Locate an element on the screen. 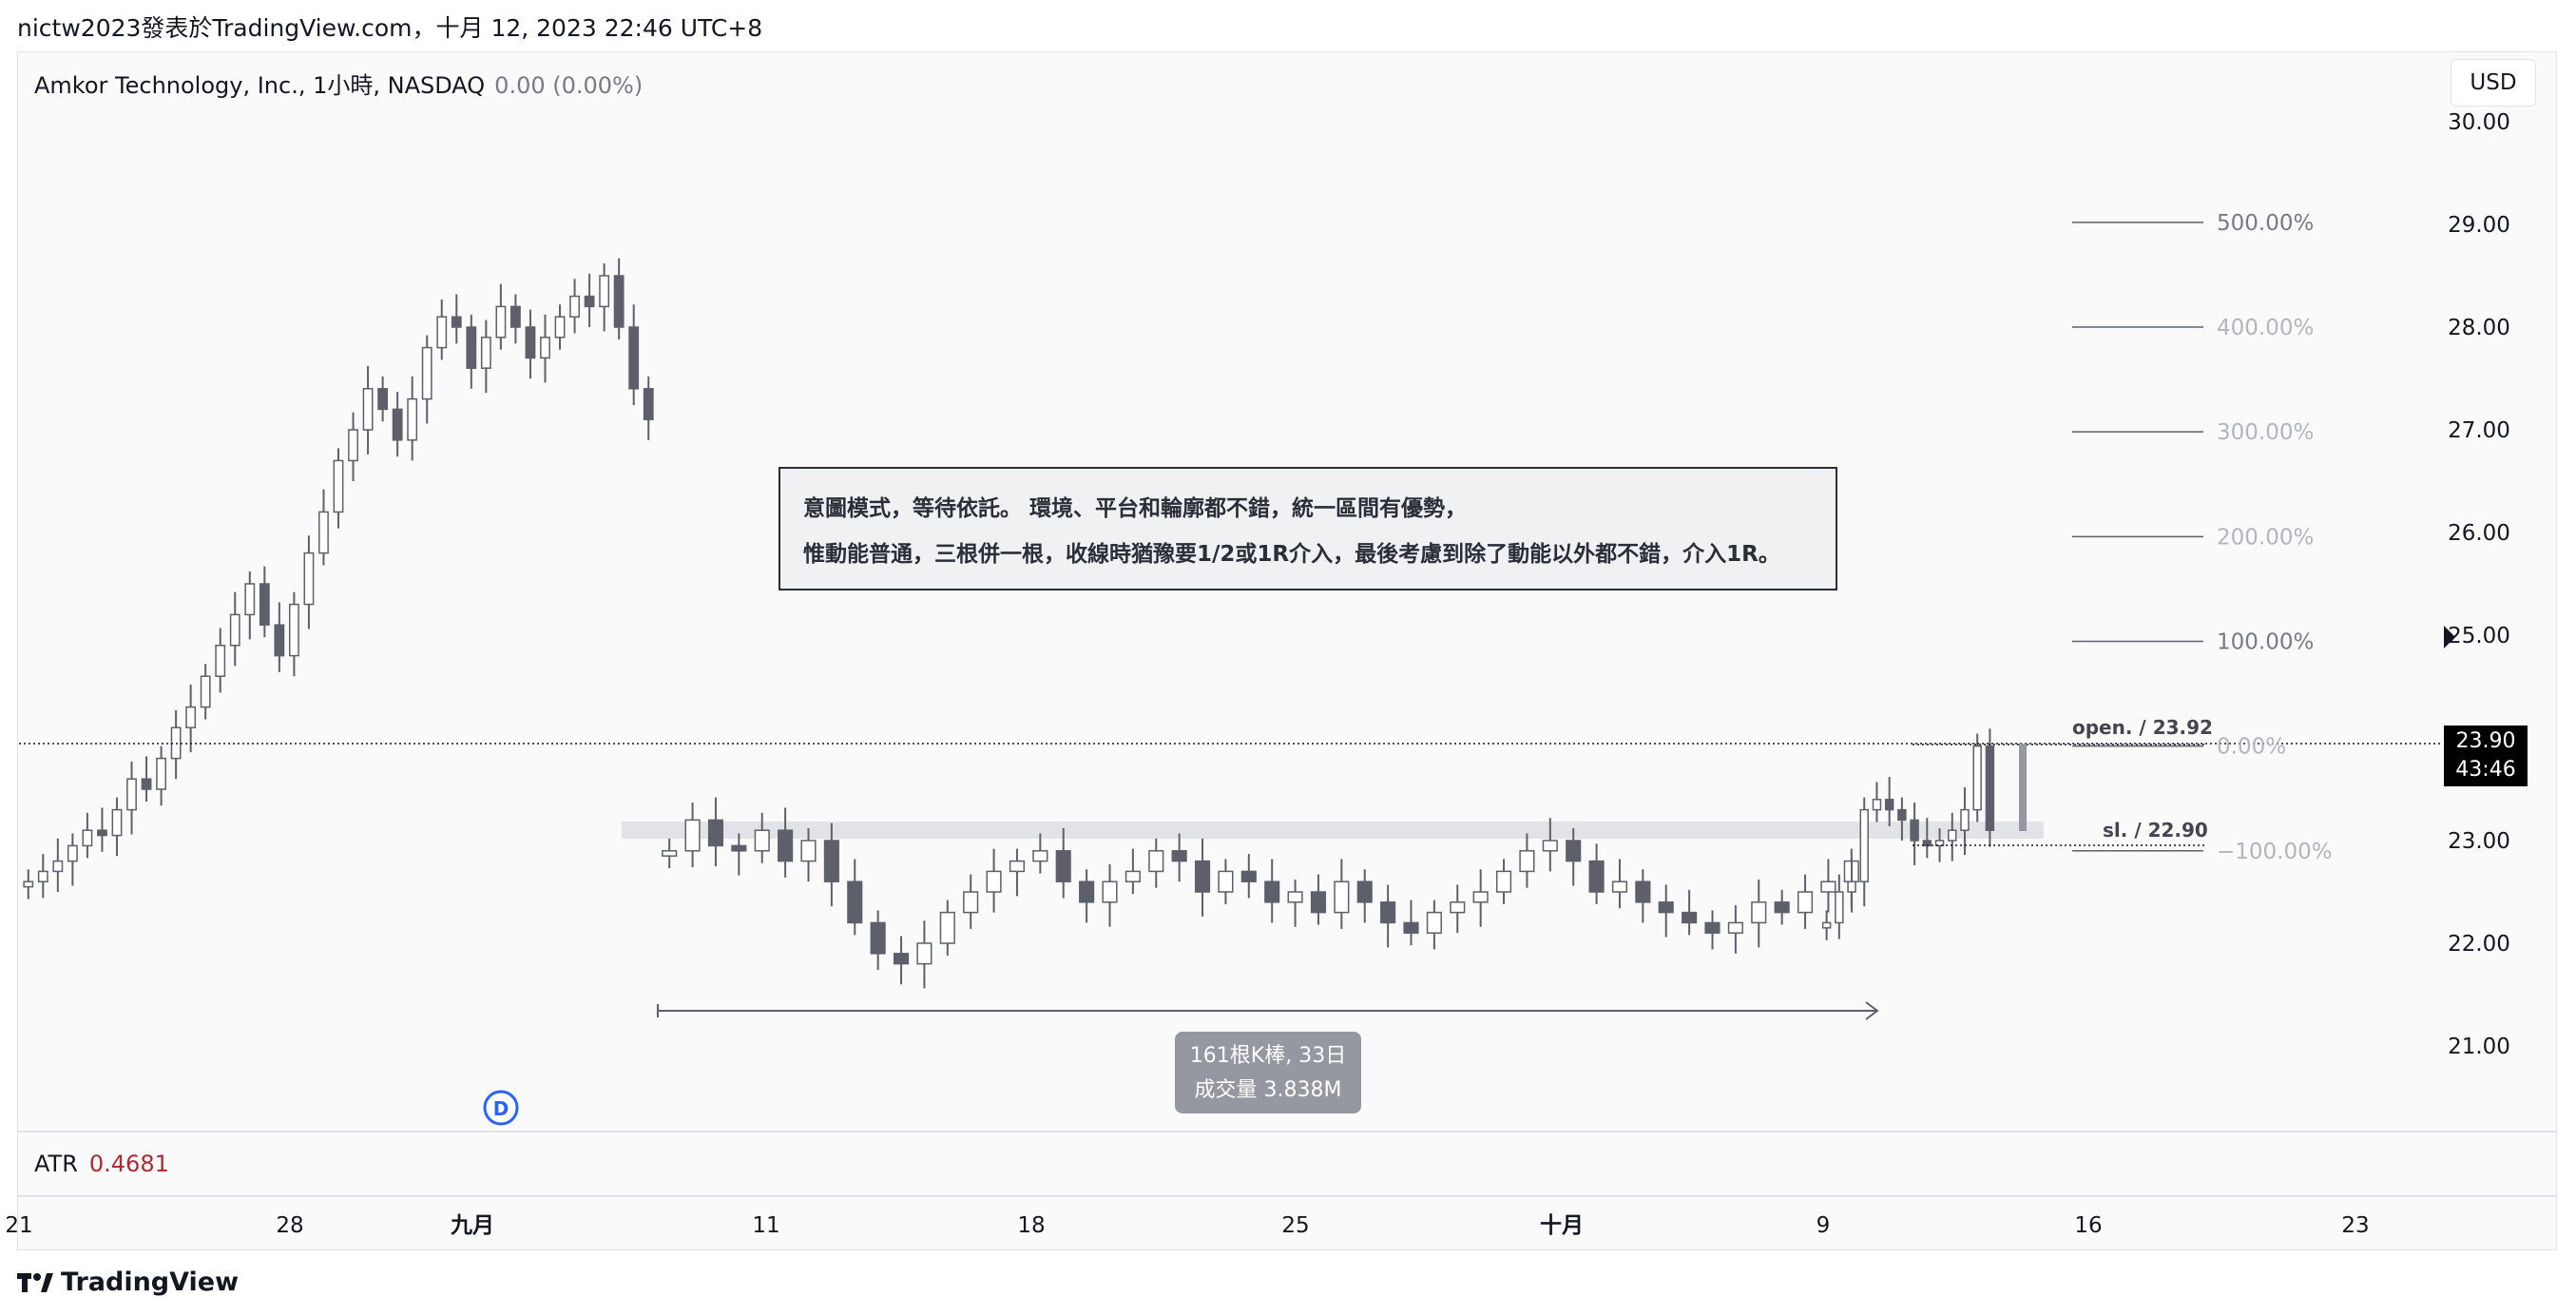 This screenshot has height=1316, width=2576. range-zone is located at coordinates (1333, 831).